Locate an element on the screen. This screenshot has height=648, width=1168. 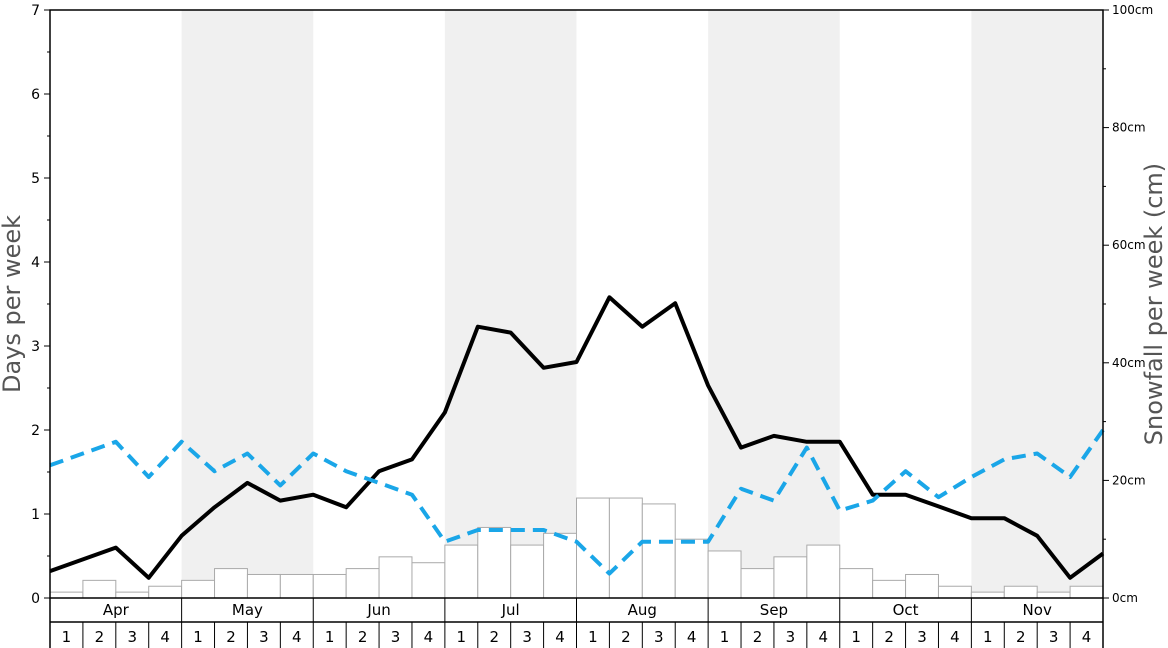
right-tick-label: 80cm is located at coordinates (1129, 128).